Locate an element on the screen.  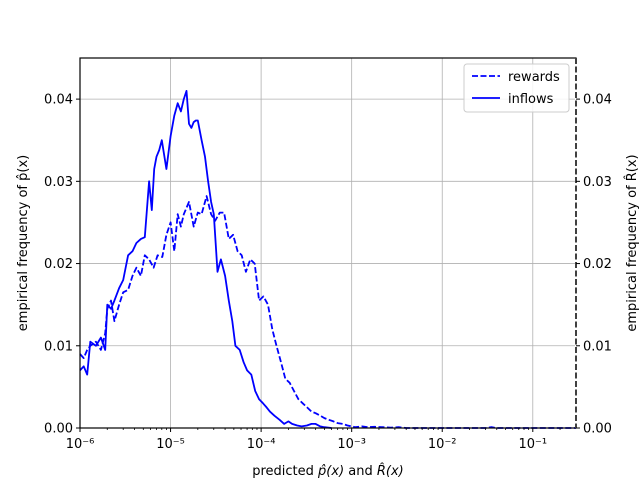
y-tick-label-right: 0.03 is located at coordinates (597, 182).